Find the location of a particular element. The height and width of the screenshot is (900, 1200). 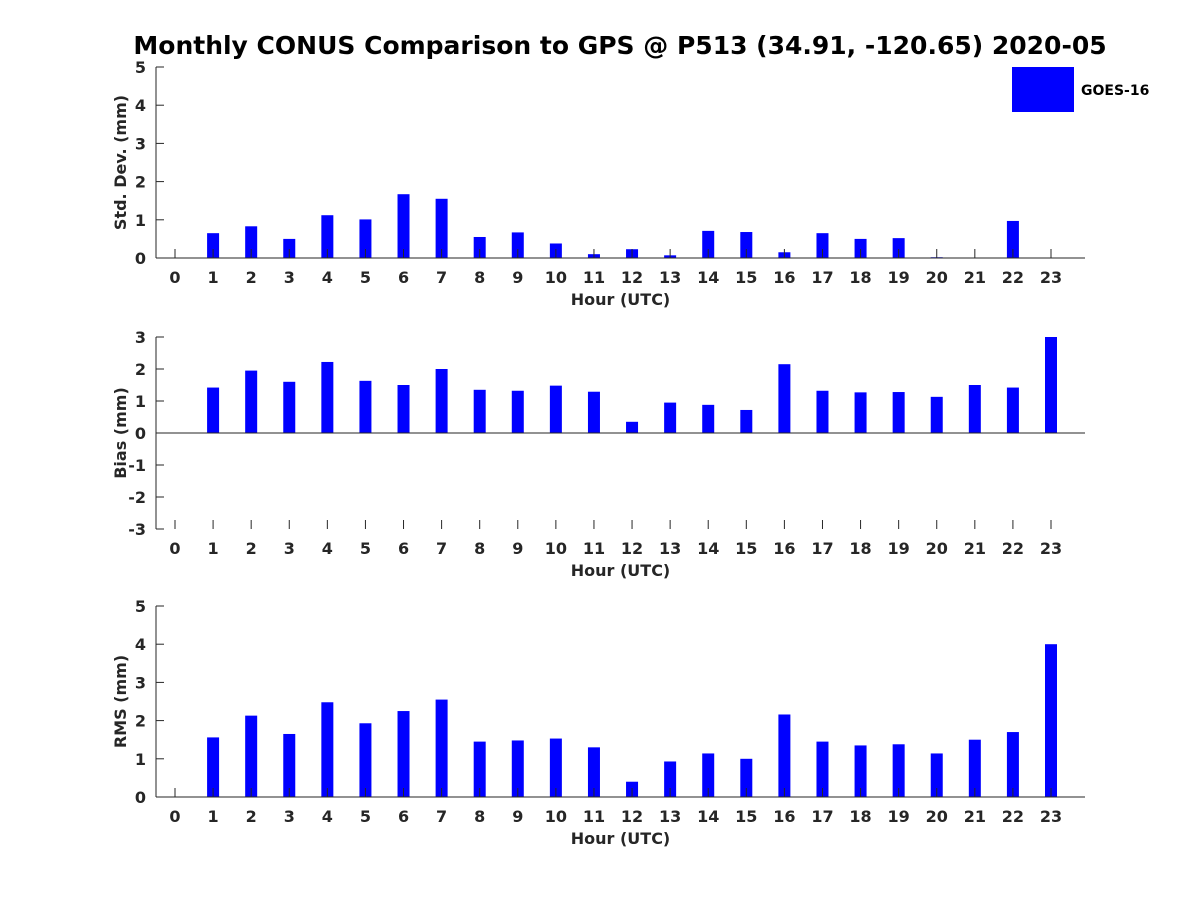

x-tick-label-bias-19: 19 is located at coordinates (899, 548).